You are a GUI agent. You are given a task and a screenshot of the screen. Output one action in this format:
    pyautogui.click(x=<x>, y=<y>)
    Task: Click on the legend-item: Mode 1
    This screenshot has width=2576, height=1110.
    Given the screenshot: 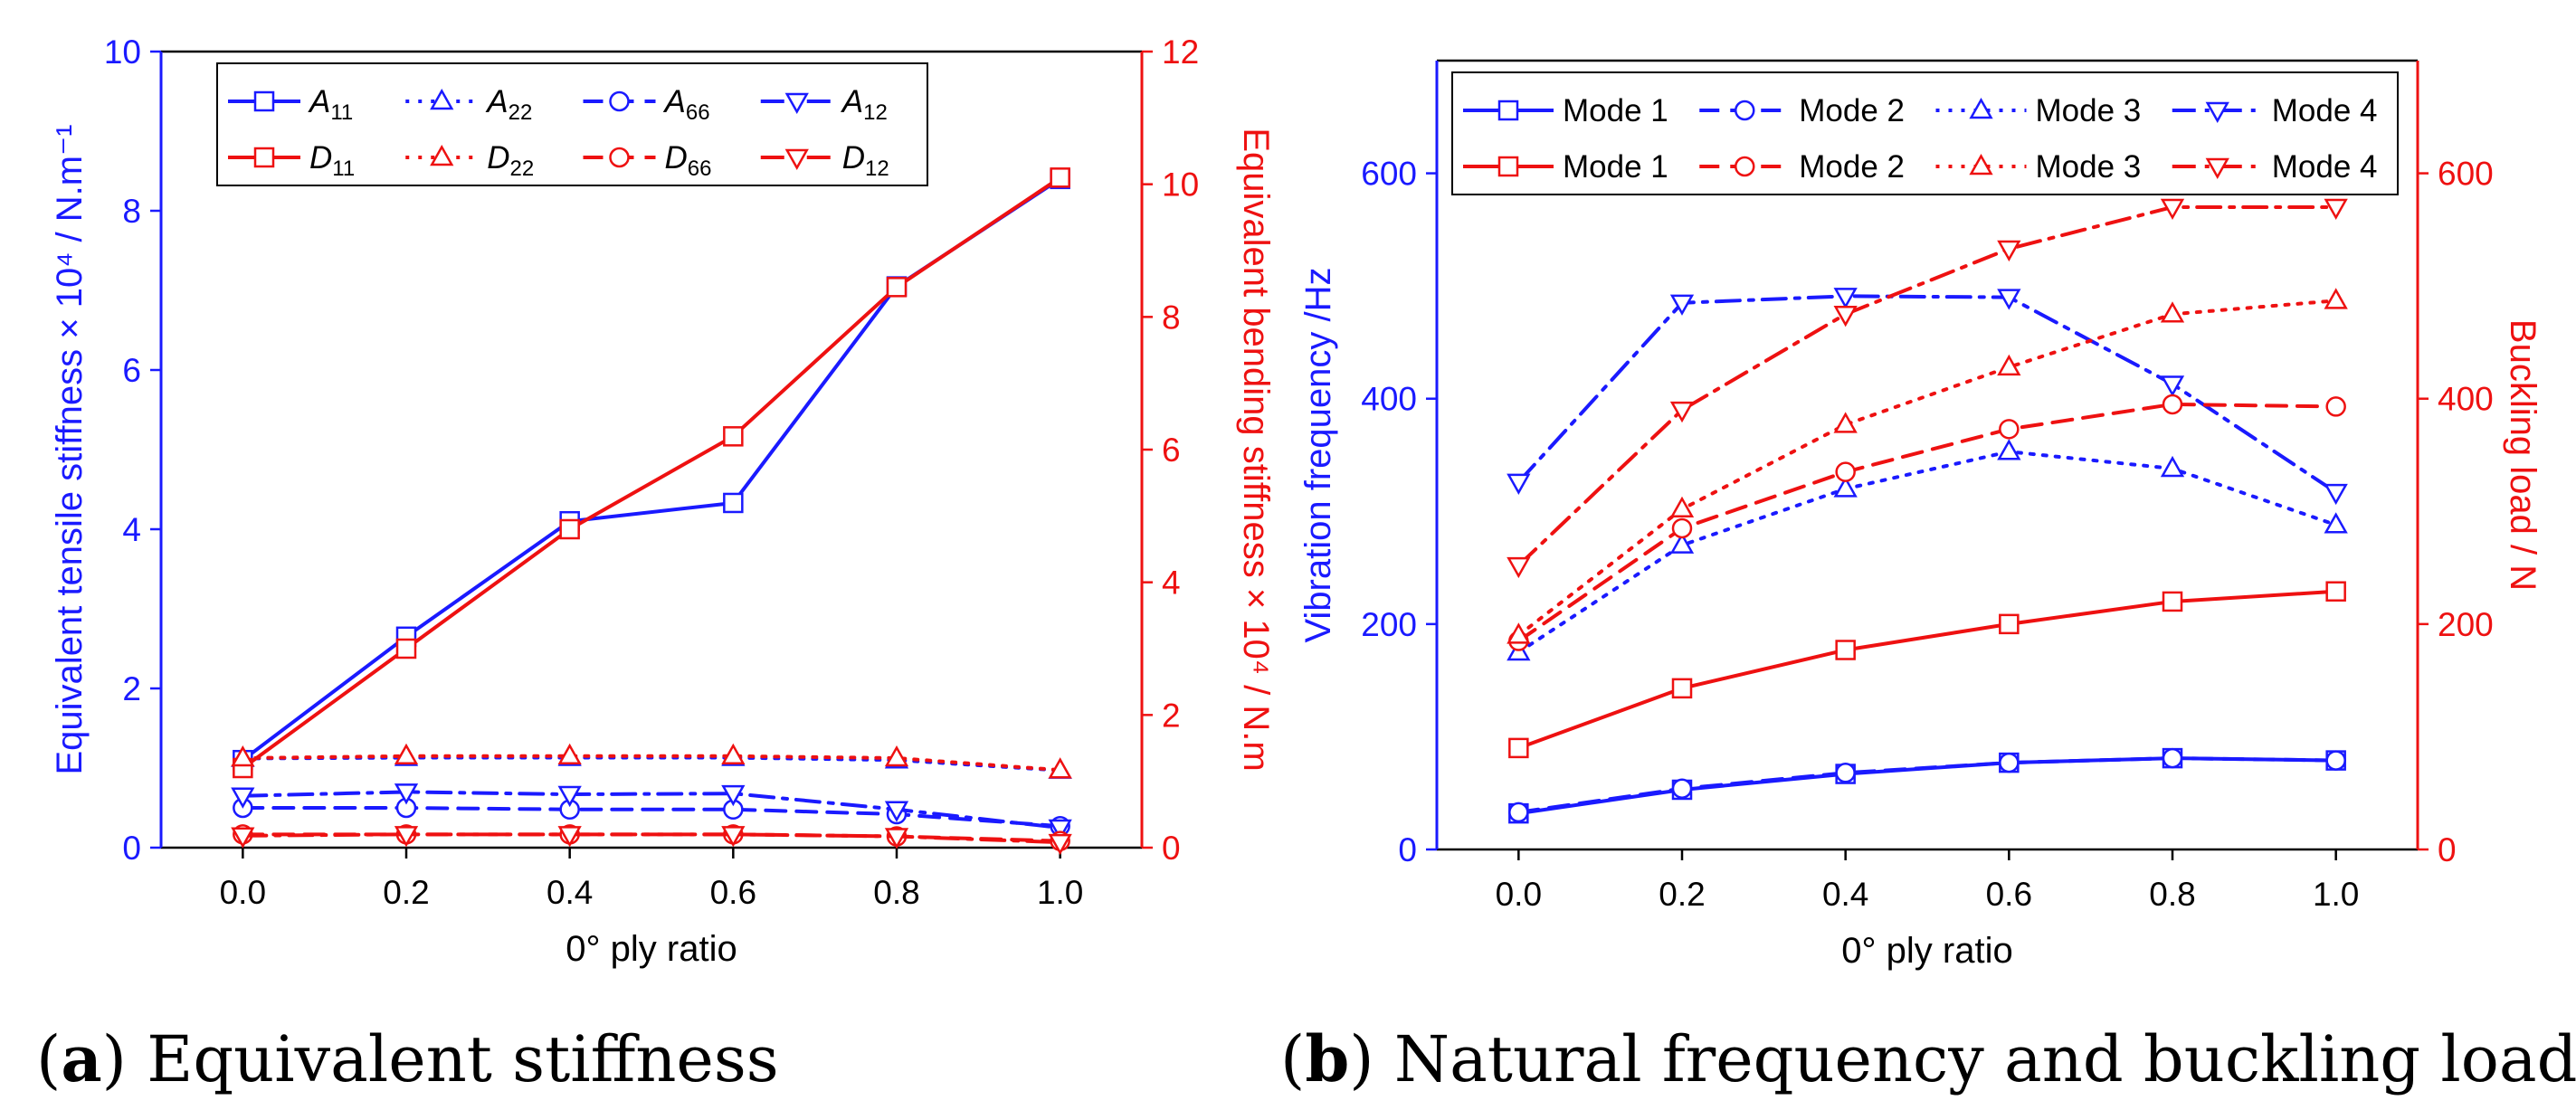 What is the action you would take?
    pyautogui.click(x=1565, y=167)
    